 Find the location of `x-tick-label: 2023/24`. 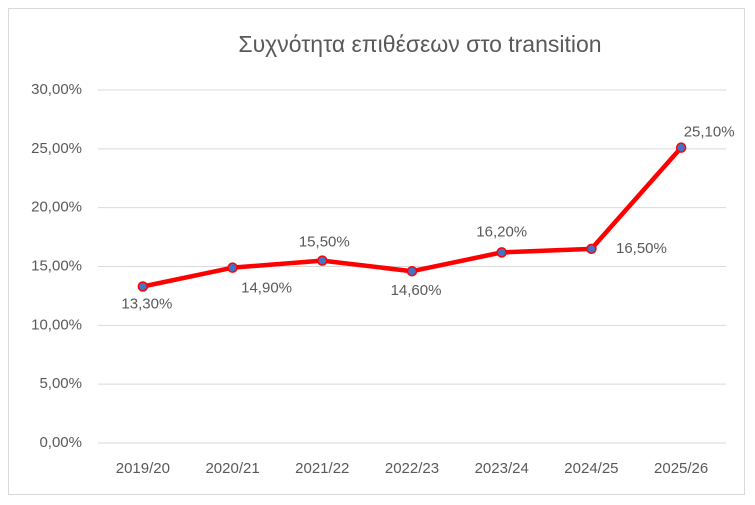

x-tick-label: 2023/24 is located at coordinates (502, 468).